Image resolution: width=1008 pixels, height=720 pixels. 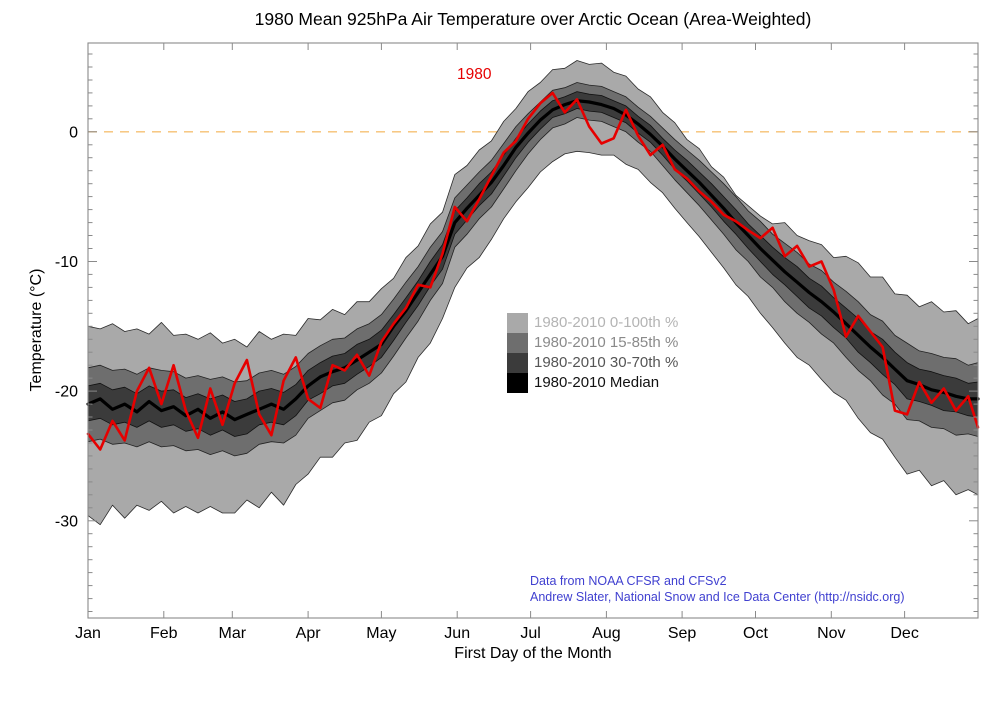 I want to click on legend-item: 1980-2010 0-100th %, so click(x=592, y=323).